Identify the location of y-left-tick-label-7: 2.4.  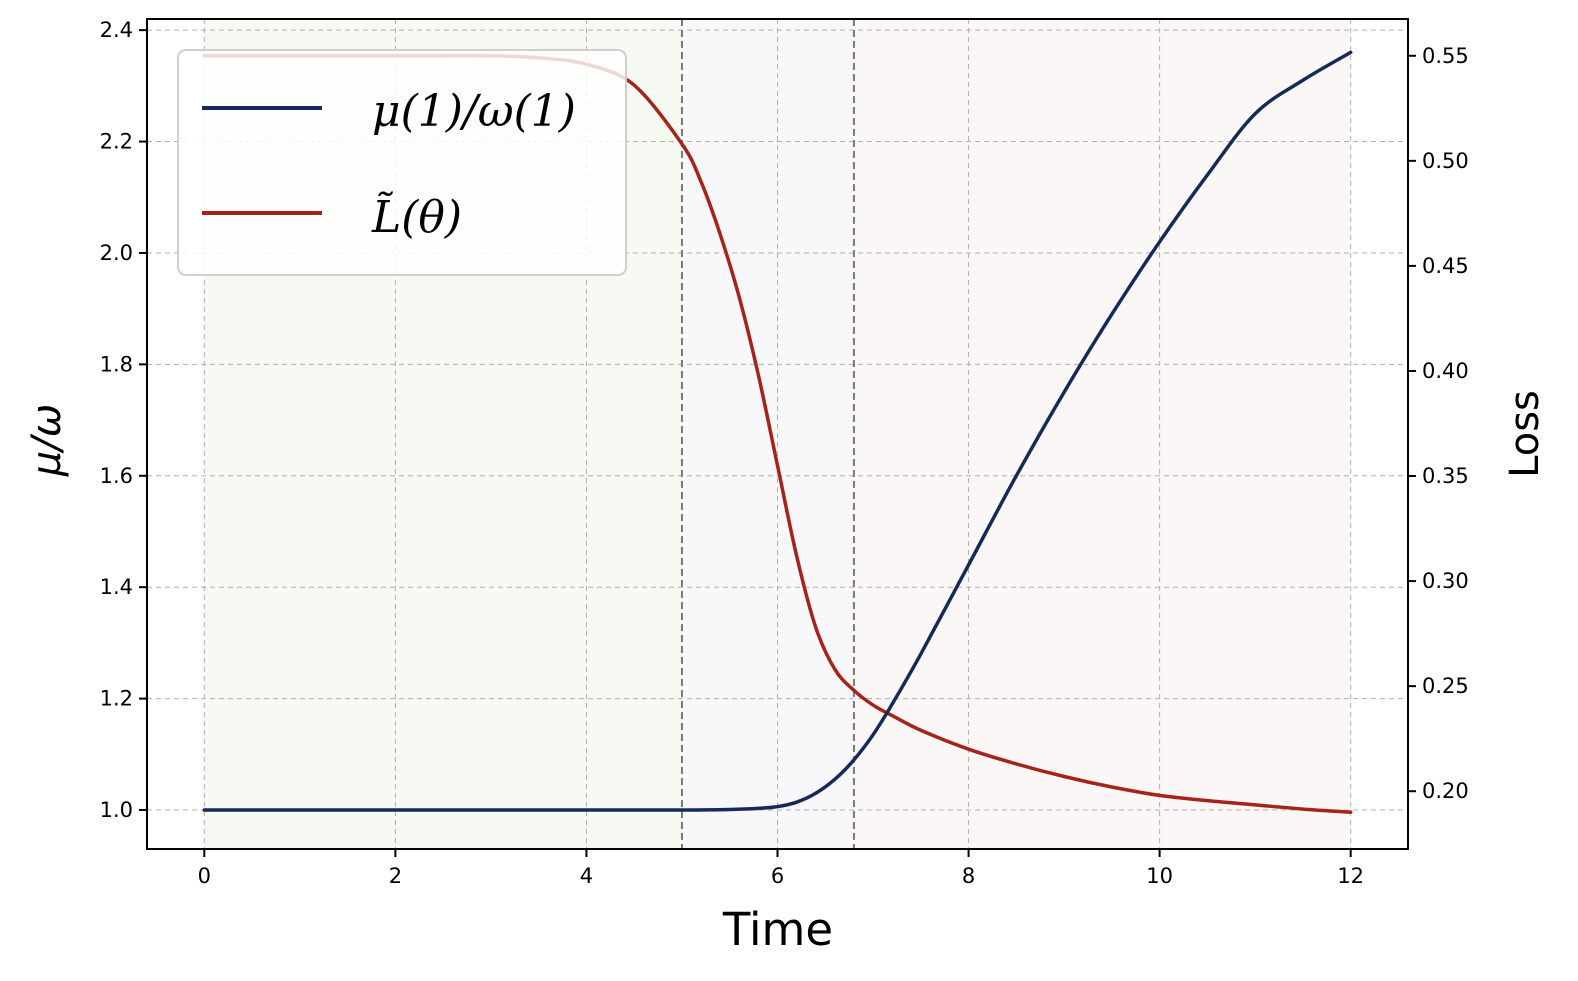
(116, 30).